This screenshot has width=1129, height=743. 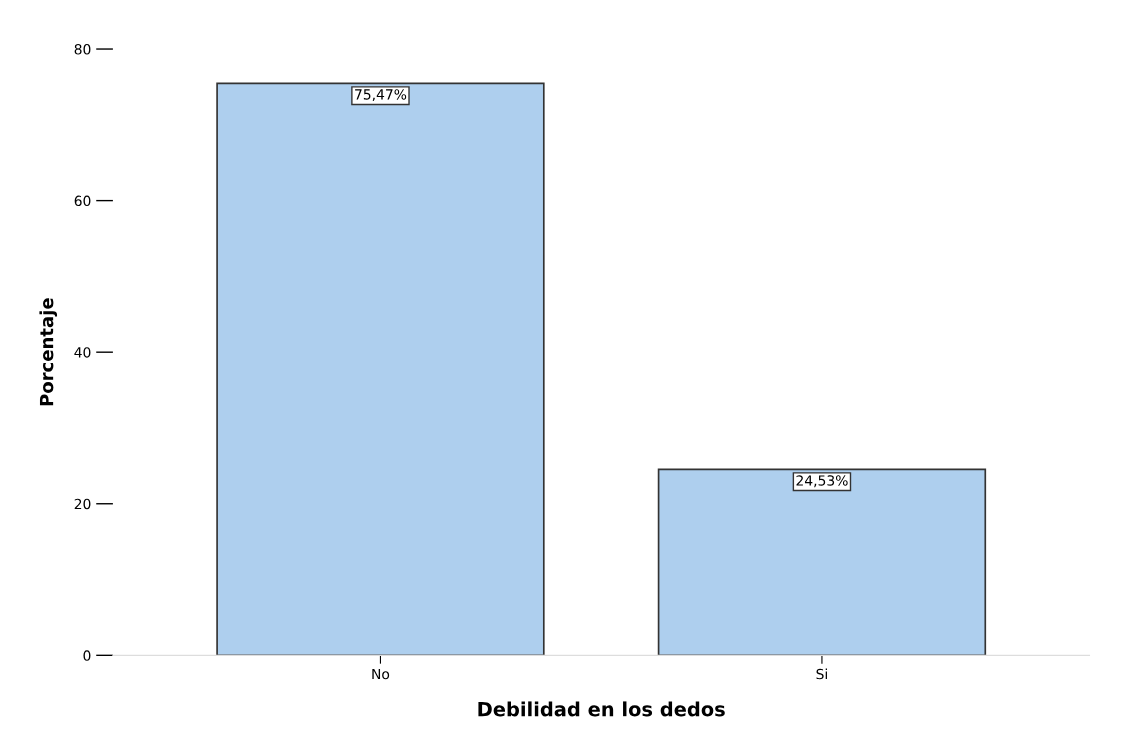 What do you see at coordinates (381, 674) in the screenshot?
I see `x-tick-label: No` at bounding box center [381, 674].